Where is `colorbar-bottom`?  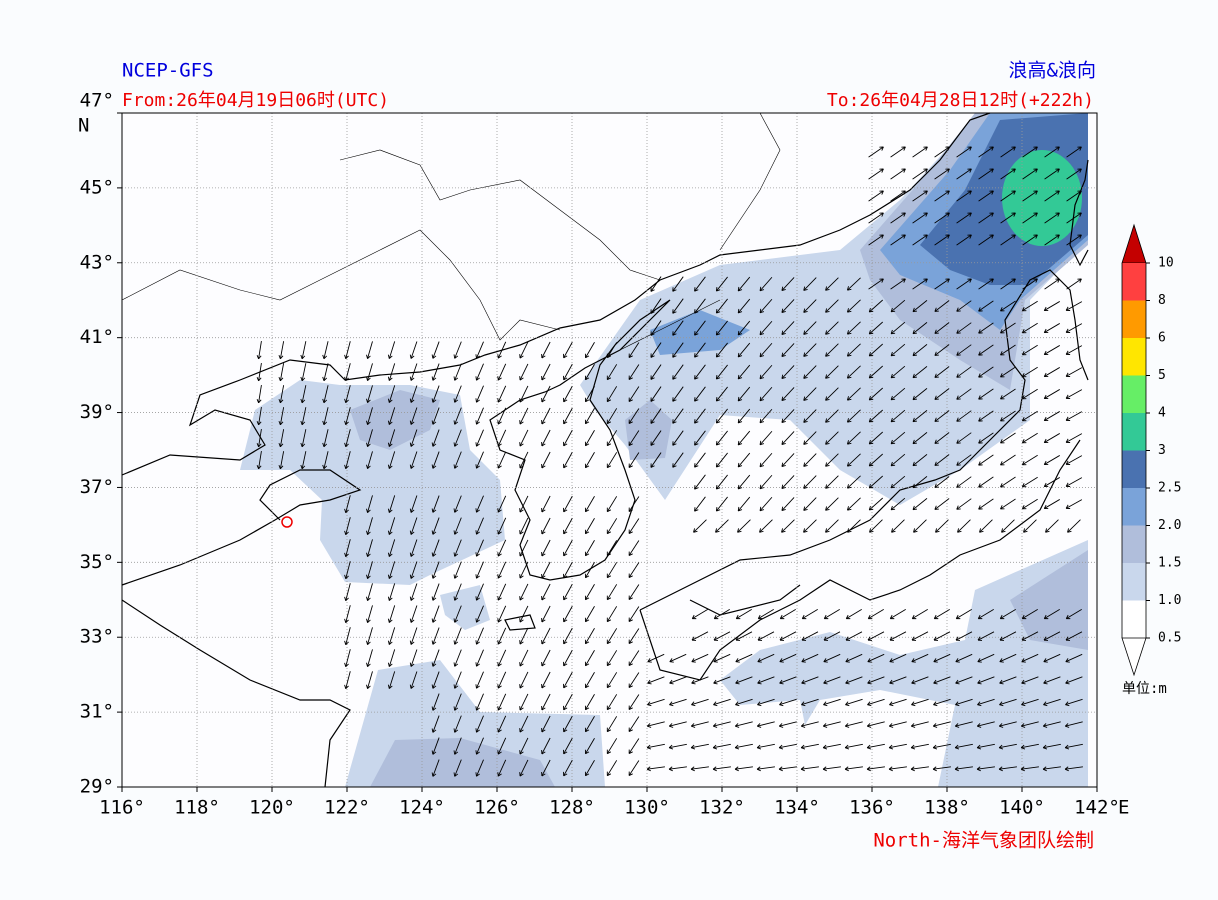
colorbar-bottom is located at coordinates (1134, 657).